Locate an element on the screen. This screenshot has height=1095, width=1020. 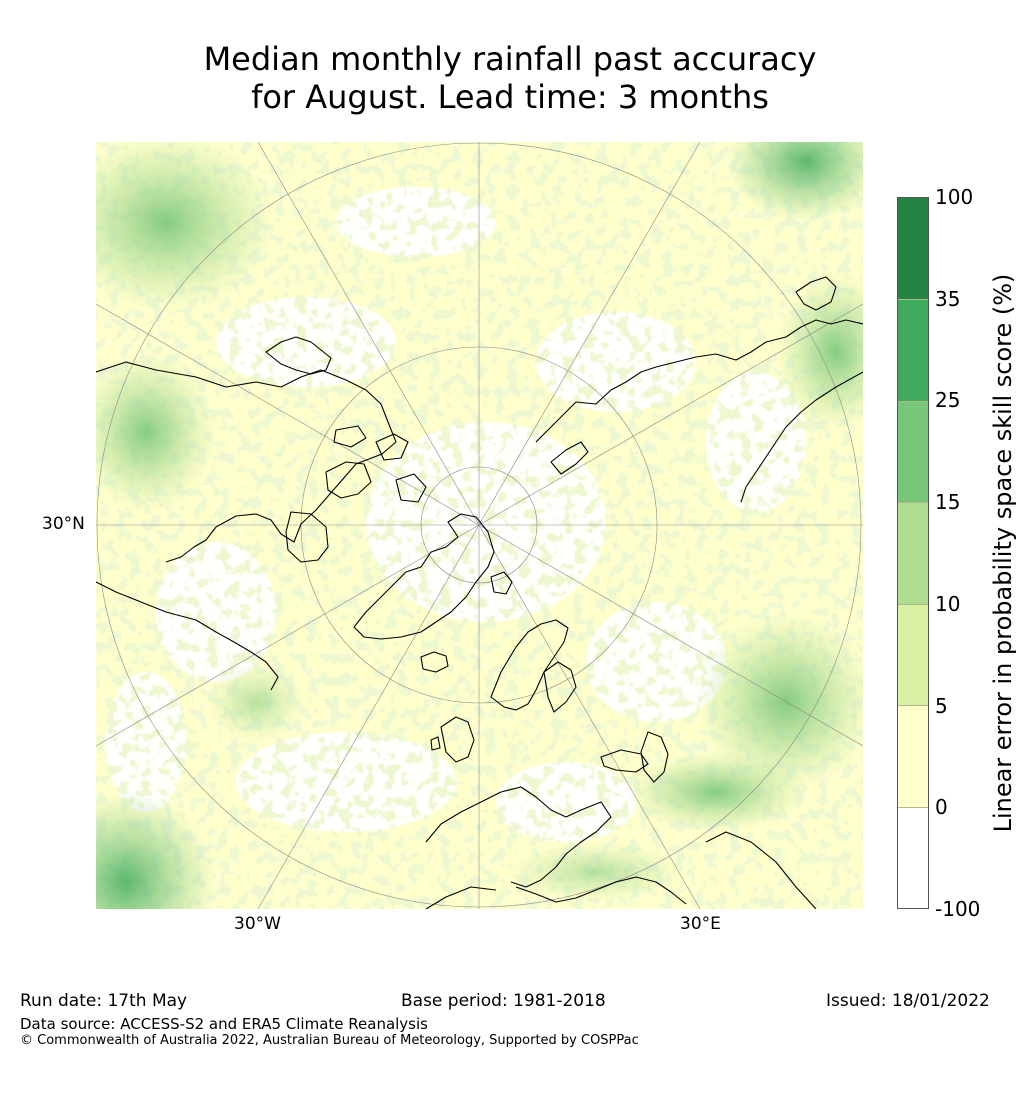
latitude-label-30n: 30°N is located at coordinates (63, 524).